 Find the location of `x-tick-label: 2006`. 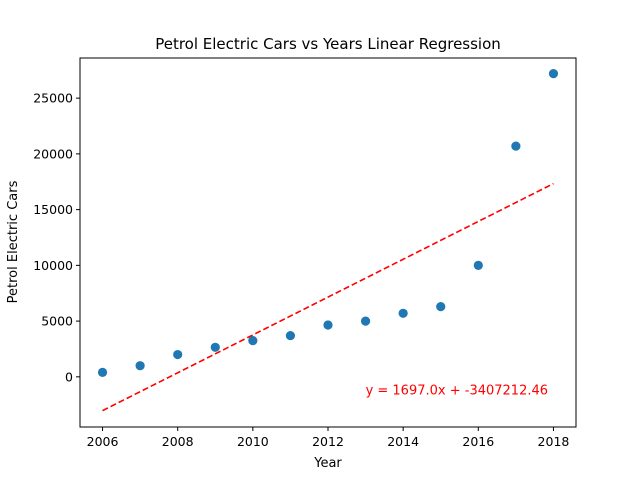

x-tick-label: 2006 is located at coordinates (103, 441).